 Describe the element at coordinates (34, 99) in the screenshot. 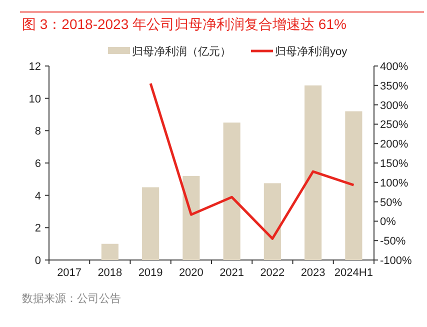

I see `y-tick-label: 10` at that location.